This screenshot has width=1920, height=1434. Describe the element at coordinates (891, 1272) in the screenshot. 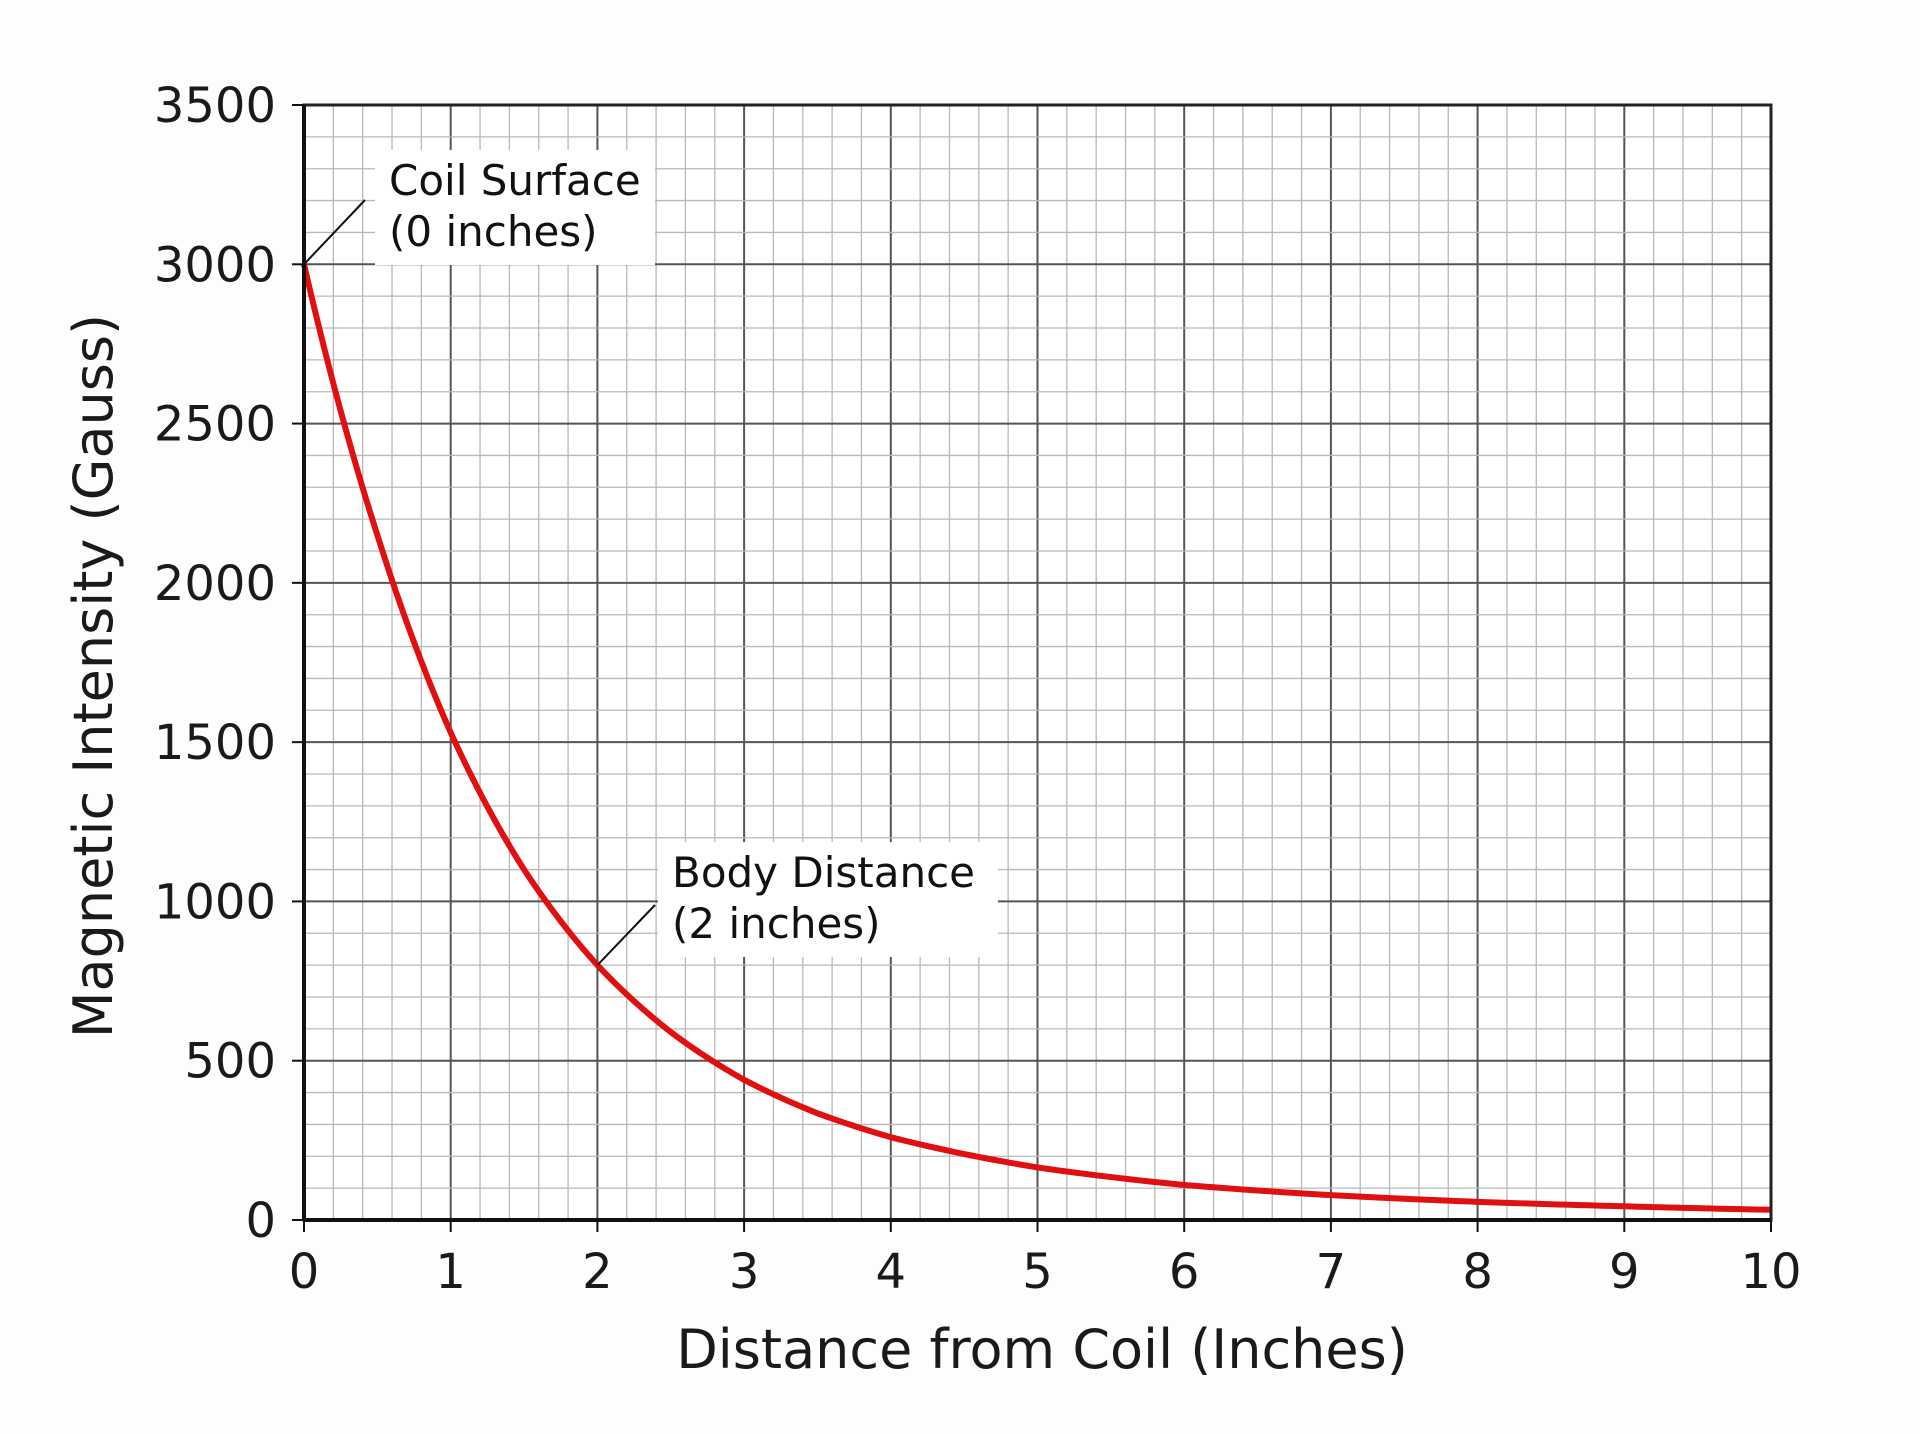

I see `x-tick-label: 4` at that location.